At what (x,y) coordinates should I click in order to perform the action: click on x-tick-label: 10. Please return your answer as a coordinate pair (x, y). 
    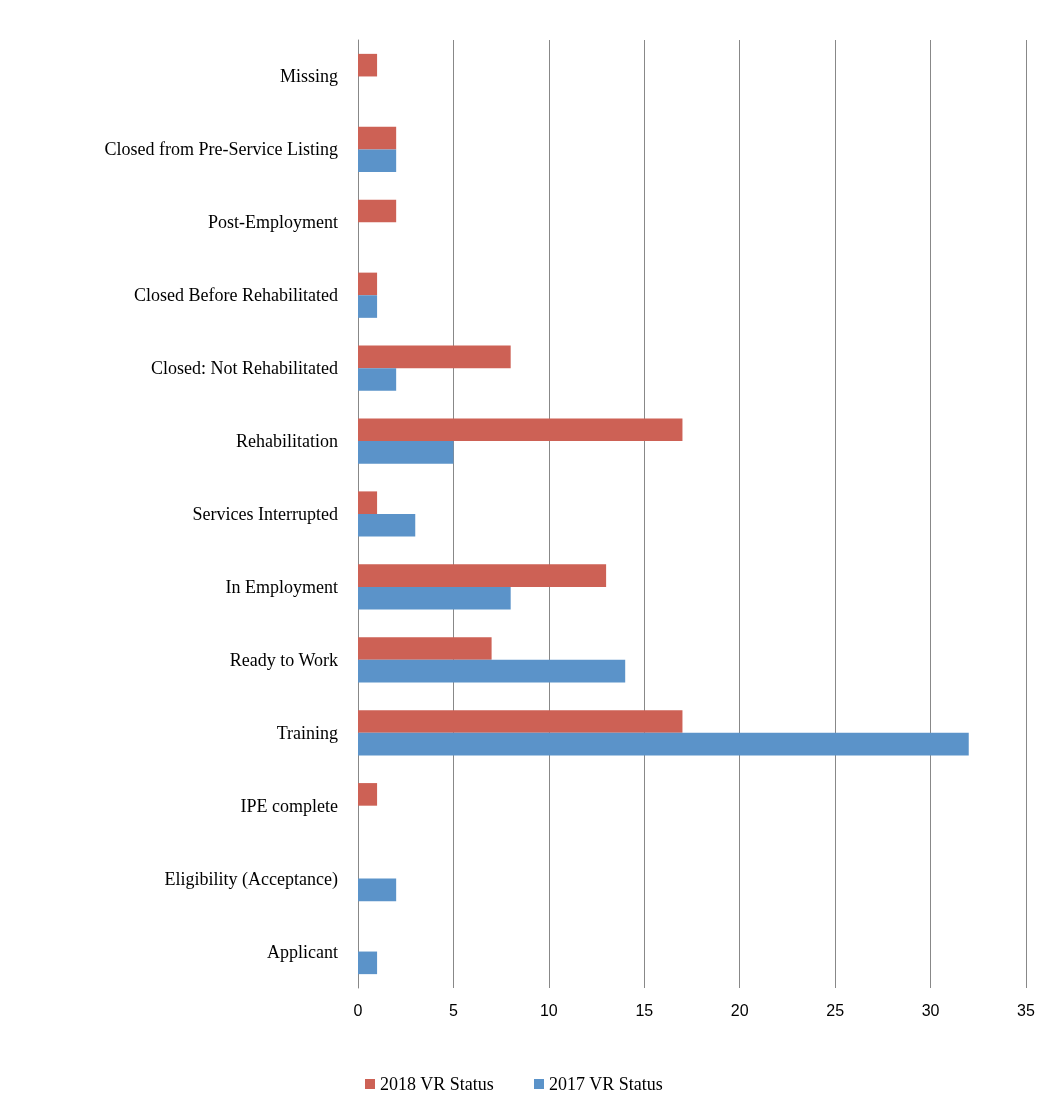
    Looking at the image, I should click on (548, 1010).